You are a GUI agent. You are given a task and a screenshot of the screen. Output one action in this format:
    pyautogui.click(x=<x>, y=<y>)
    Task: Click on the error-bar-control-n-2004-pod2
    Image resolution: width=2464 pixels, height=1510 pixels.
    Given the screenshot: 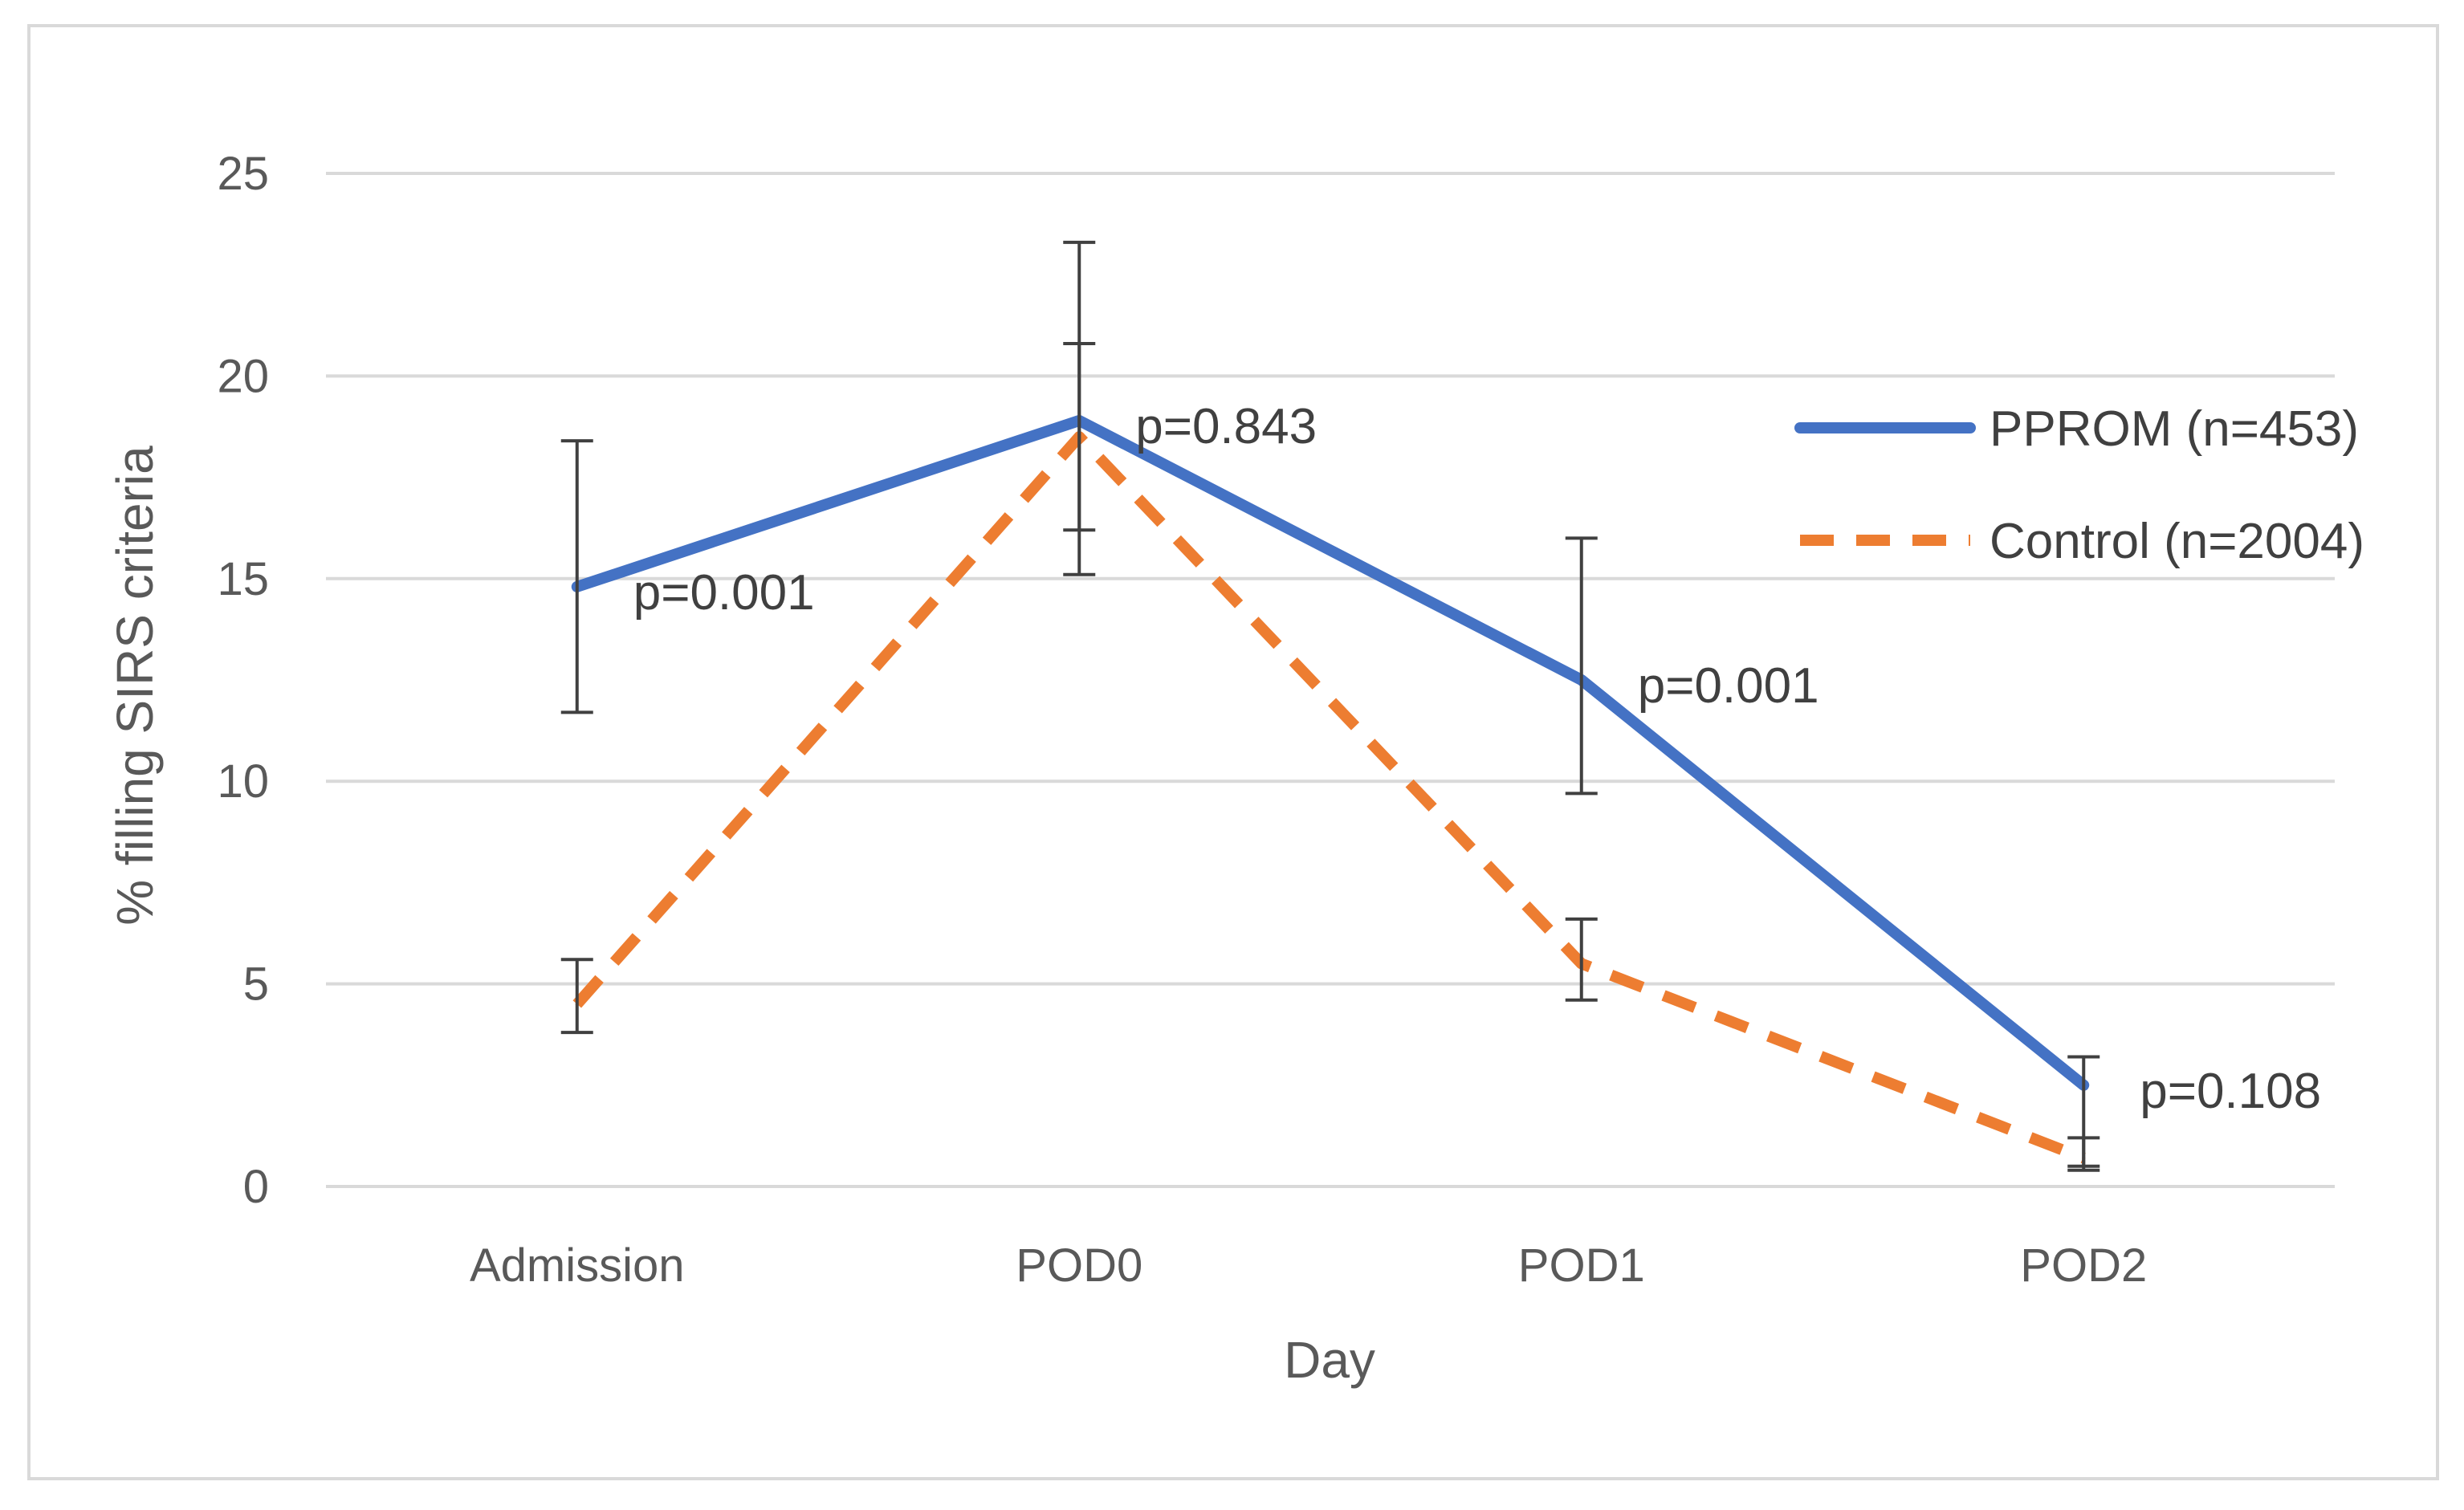 What is the action you would take?
    pyautogui.click(x=2083, y=1154)
    